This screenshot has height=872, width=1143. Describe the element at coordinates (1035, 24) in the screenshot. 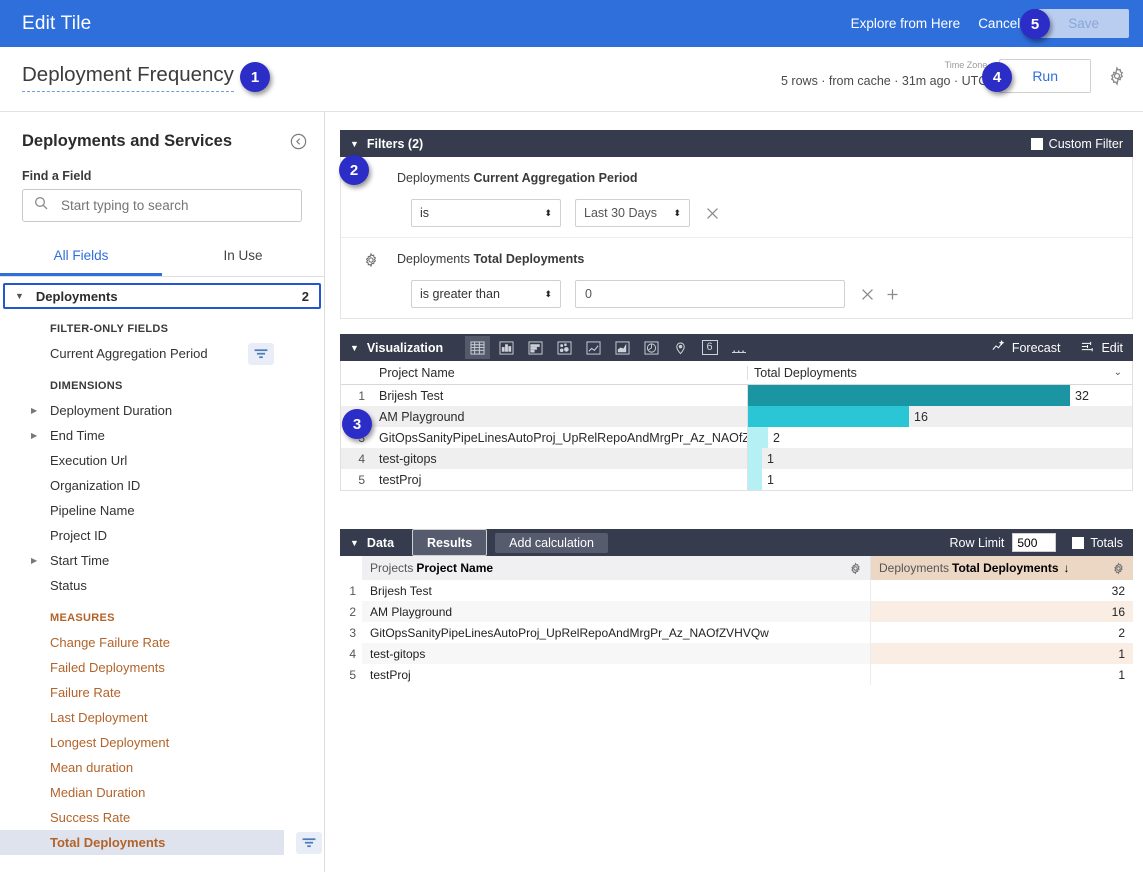

I see `callout-badge: 5` at that location.